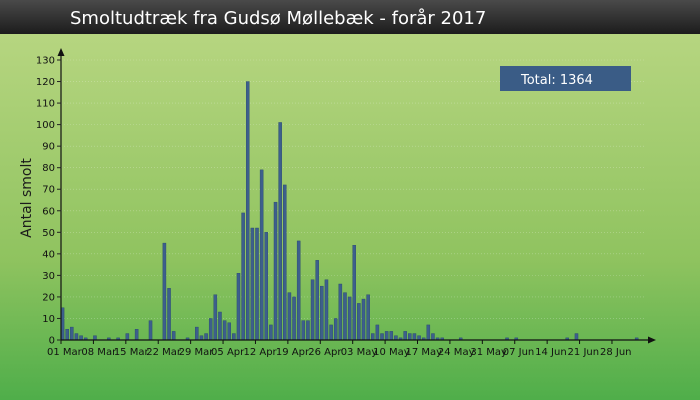 This screenshot has width=700, height=400. Describe the element at coordinates (565, 78) in the screenshot. I see `total-box` at that location.